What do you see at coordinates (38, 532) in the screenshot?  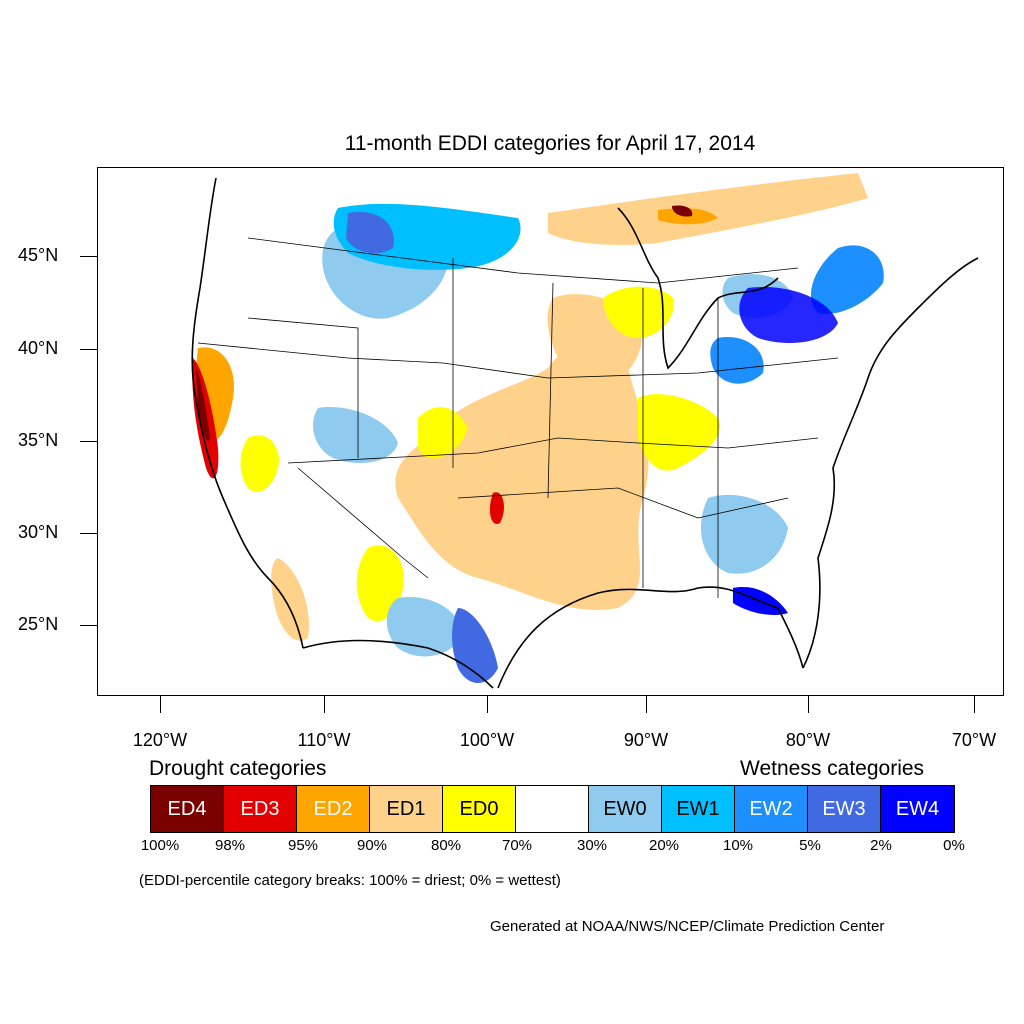 I see `lat-label-30: 30°N` at bounding box center [38, 532].